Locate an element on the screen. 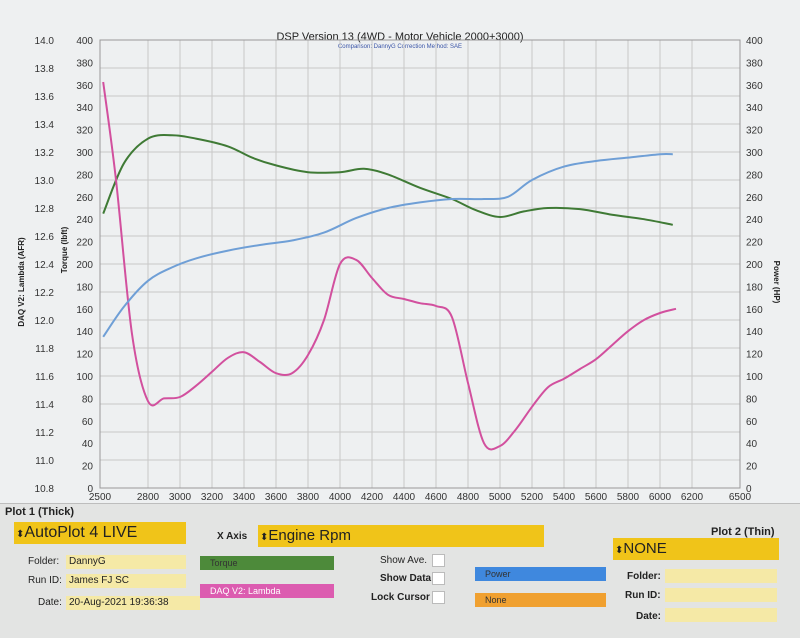 The height and width of the screenshot is (638, 800). torque-axis-label: Torque (lbft) is located at coordinates (64, 249).